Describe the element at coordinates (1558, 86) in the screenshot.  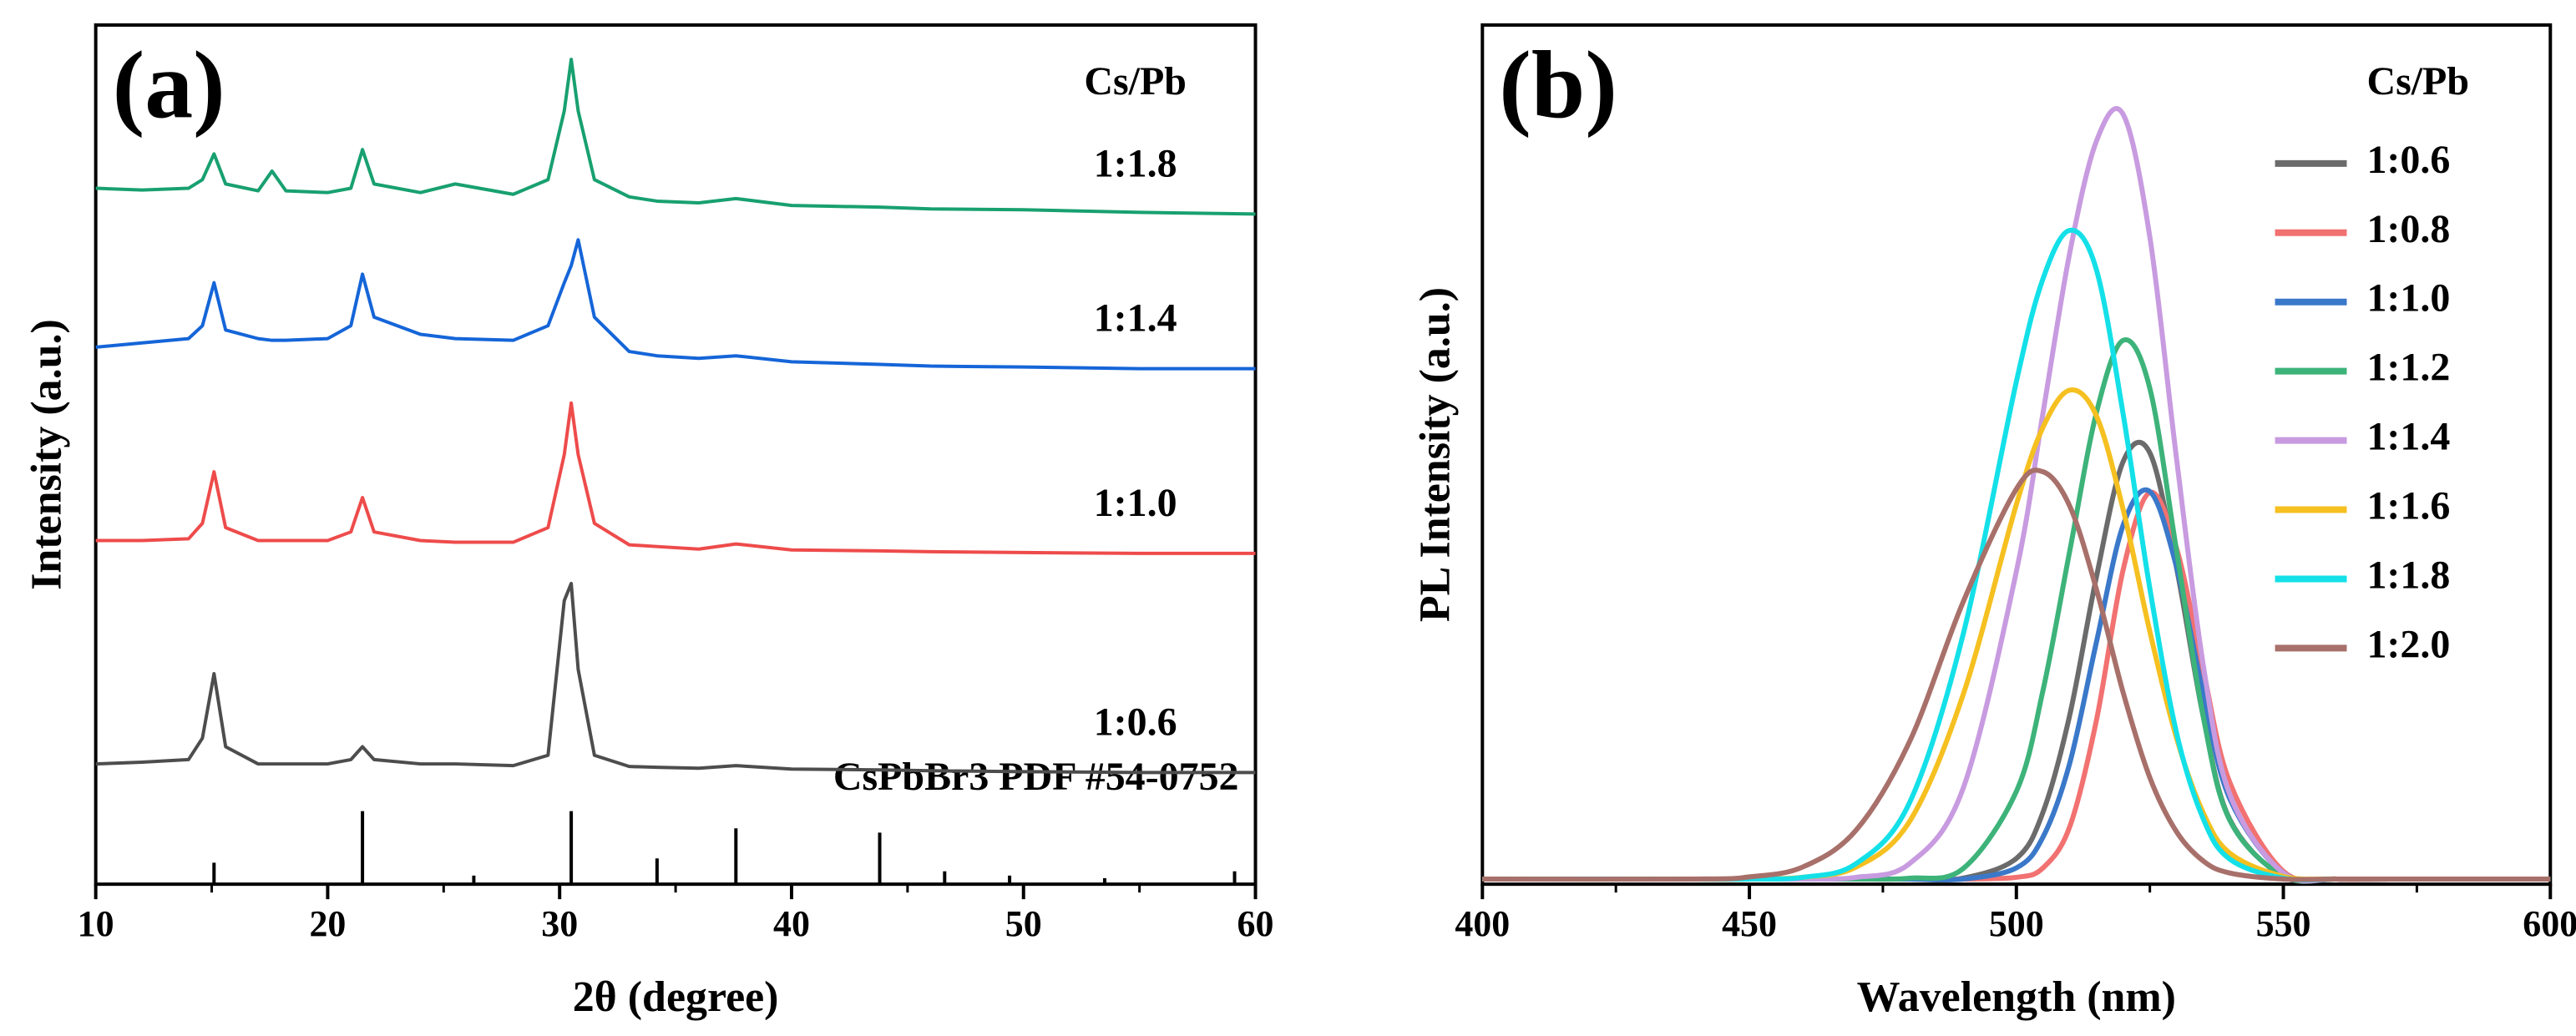
I see `panel-title: (b)` at that location.